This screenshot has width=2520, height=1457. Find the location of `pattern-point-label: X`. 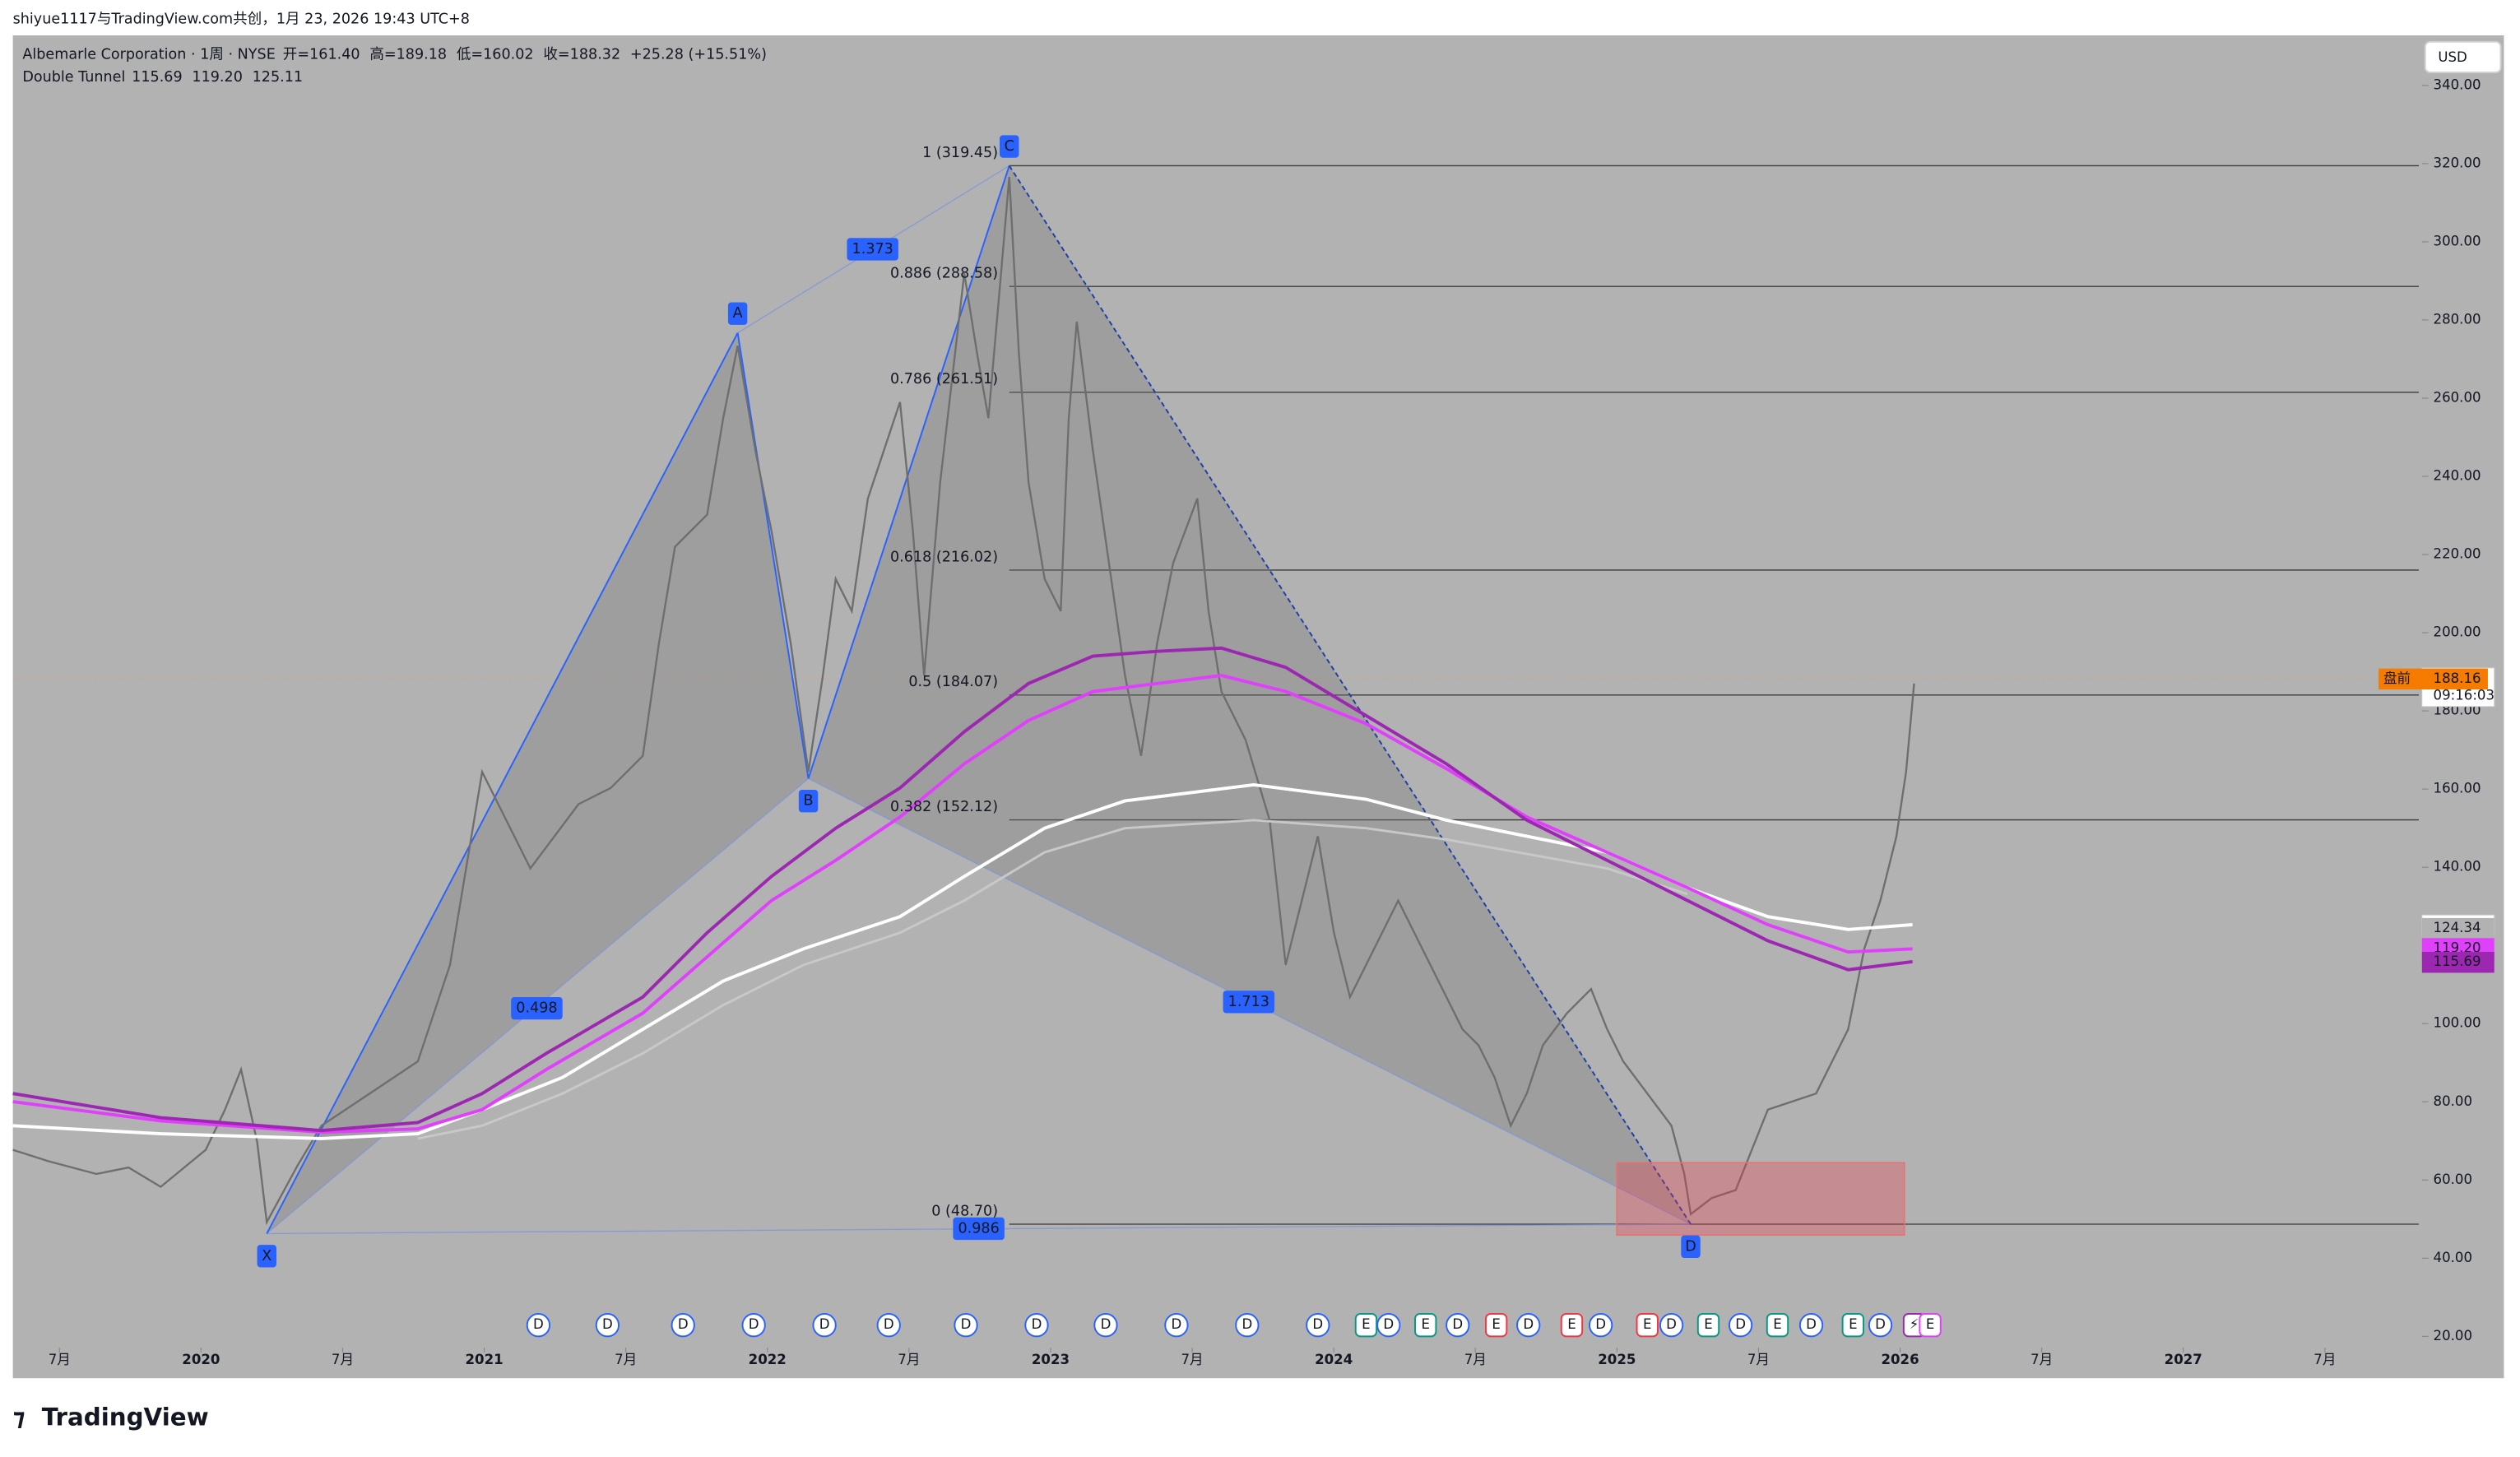

pattern-point-label: X is located at coordinates (266, 1256).